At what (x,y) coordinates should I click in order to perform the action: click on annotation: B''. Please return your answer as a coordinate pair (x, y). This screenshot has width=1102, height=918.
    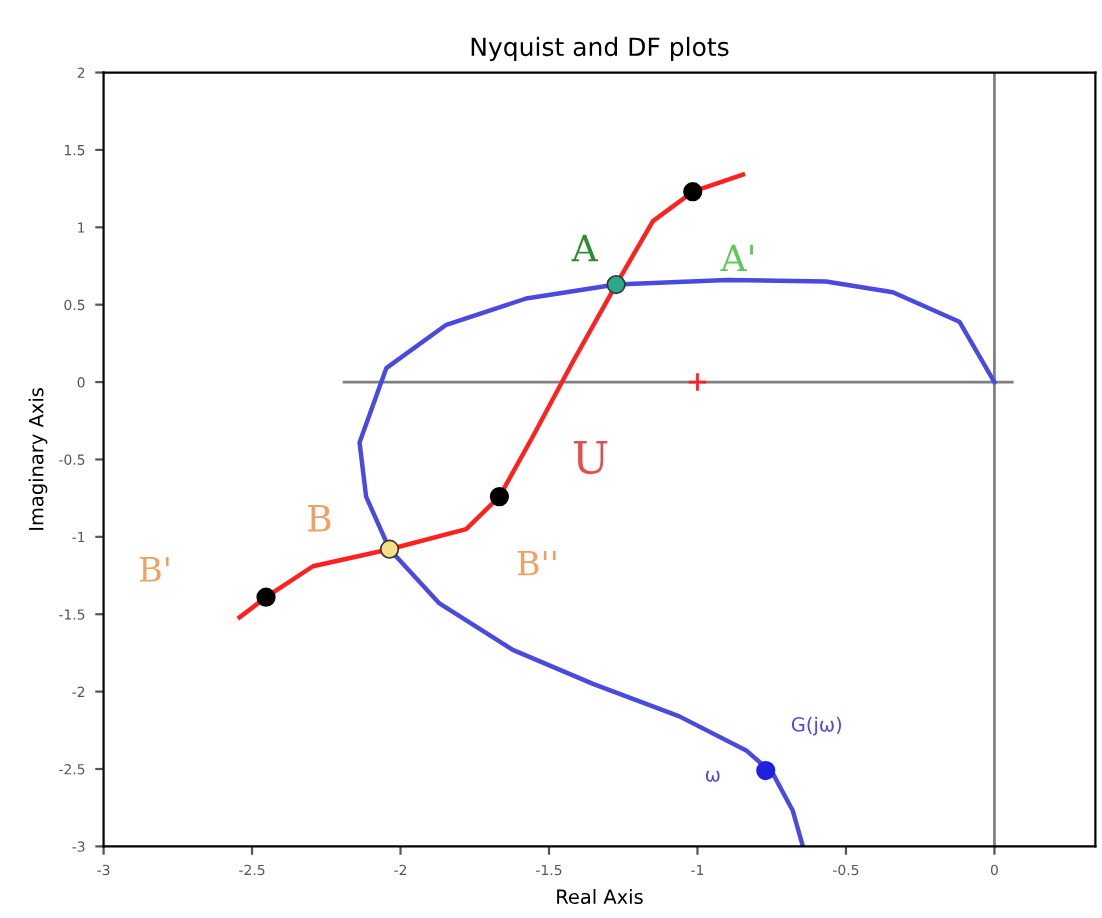
    Looking at the image, I should click on (536, 563).